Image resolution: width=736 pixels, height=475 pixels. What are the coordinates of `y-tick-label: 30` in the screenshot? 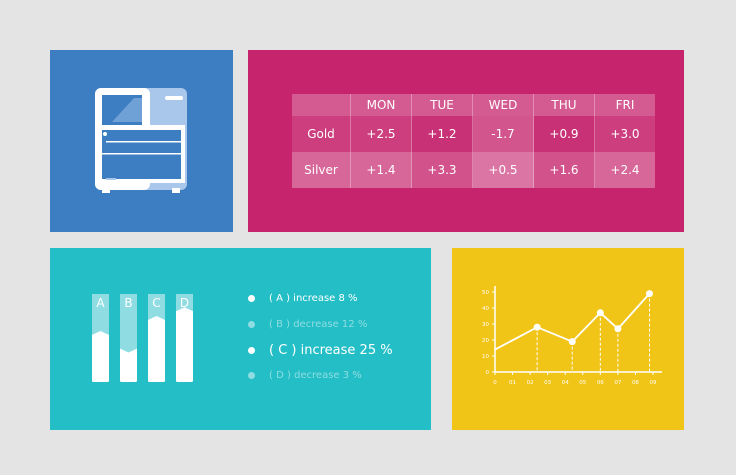 It's located at (485, 325).